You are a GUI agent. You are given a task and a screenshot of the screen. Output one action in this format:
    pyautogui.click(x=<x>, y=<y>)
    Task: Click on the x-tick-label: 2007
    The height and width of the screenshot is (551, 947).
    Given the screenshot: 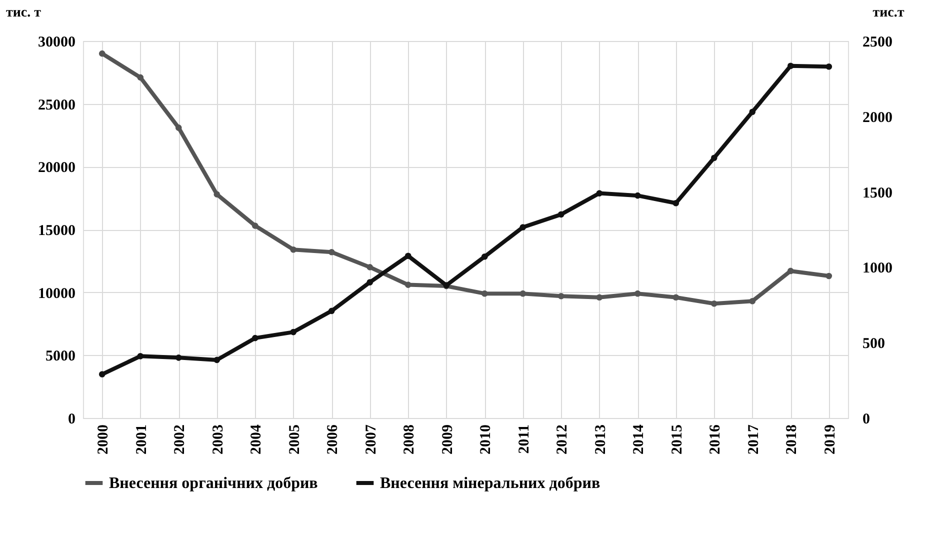 What is the action you would take?
    pyautogui.click(x=371, y=439)
    